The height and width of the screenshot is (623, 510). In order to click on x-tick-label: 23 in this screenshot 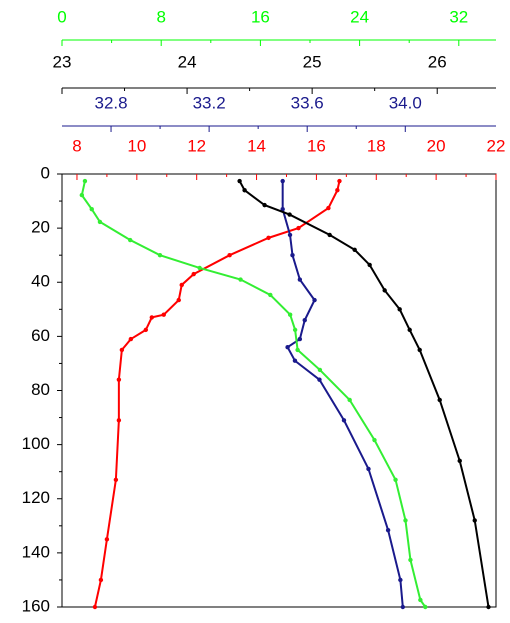, I will do `click(62, 61)`.